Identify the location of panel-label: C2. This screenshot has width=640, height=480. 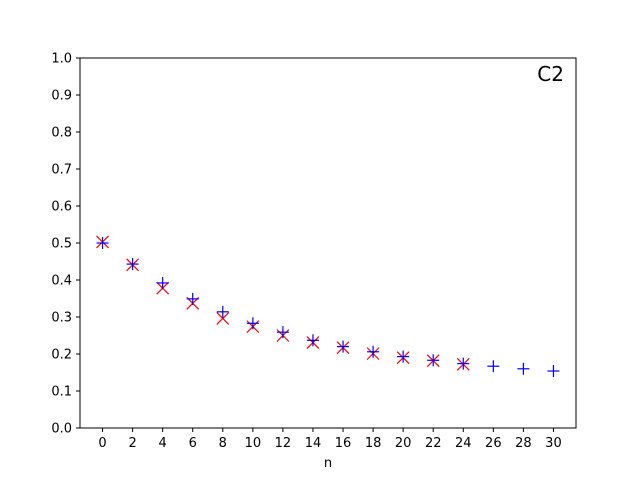
(550, 74).